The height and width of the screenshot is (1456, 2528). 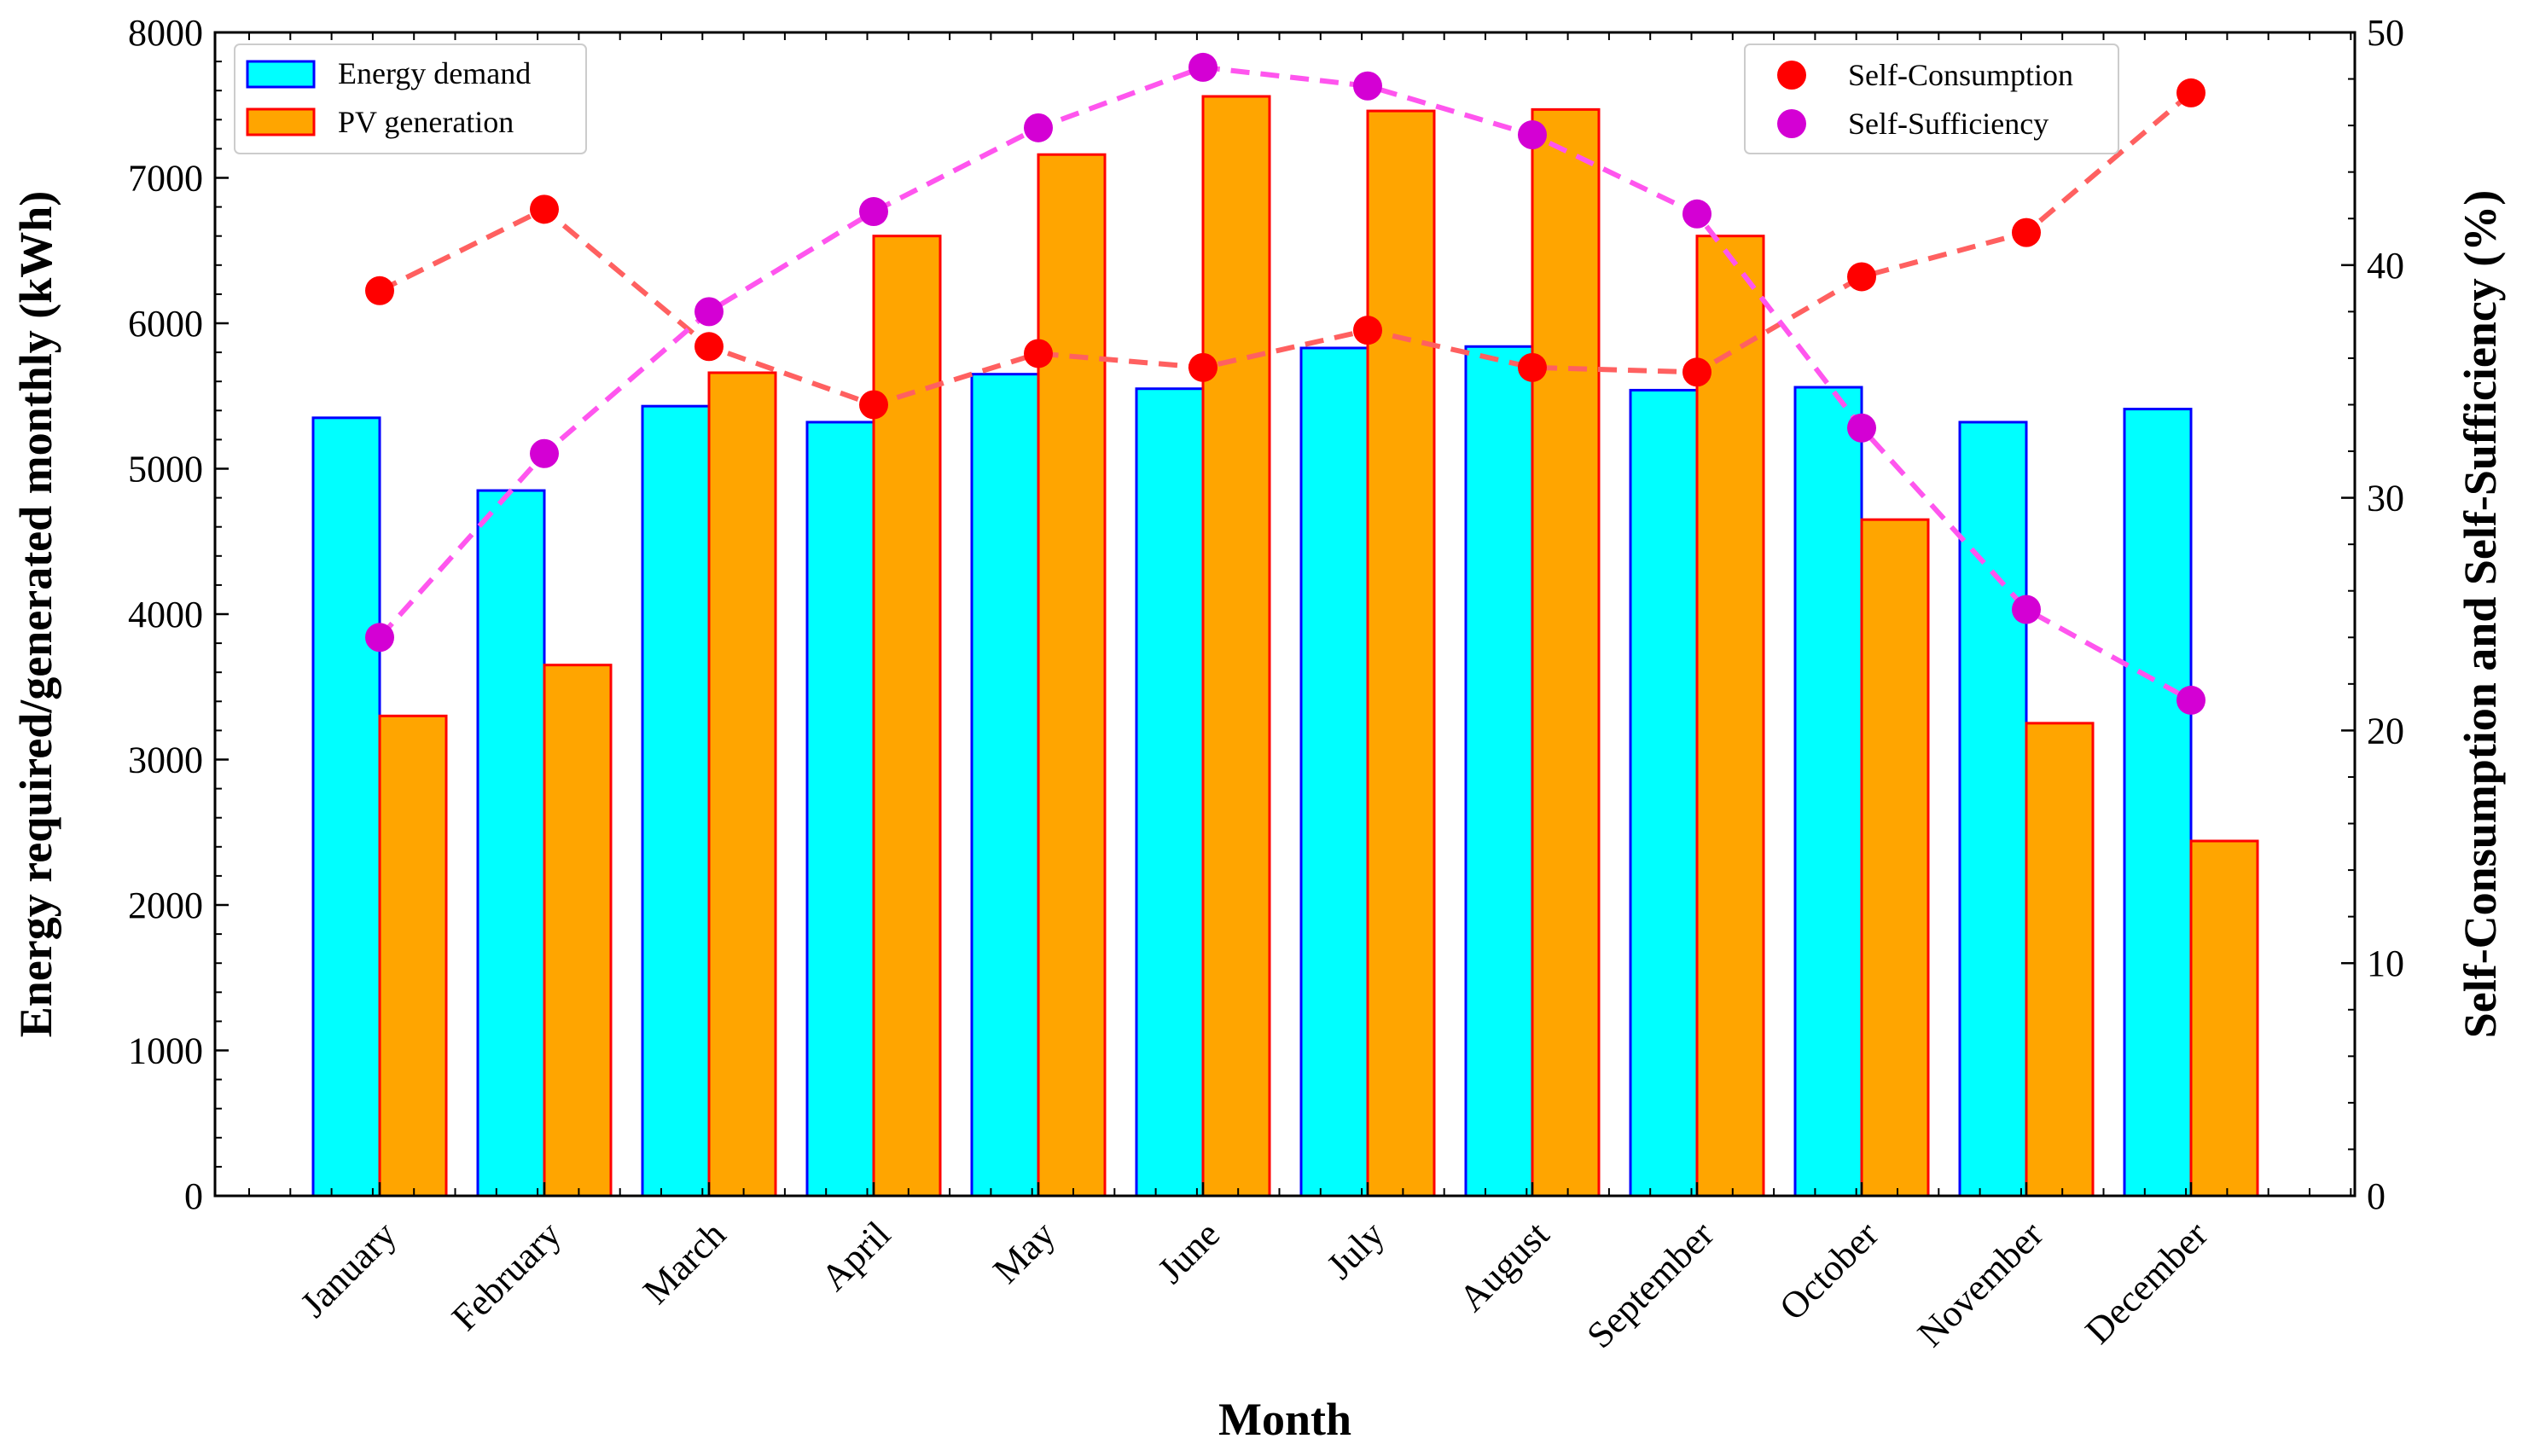 I want to click on point-self-consumption-may, so click(x=1039, y=353).